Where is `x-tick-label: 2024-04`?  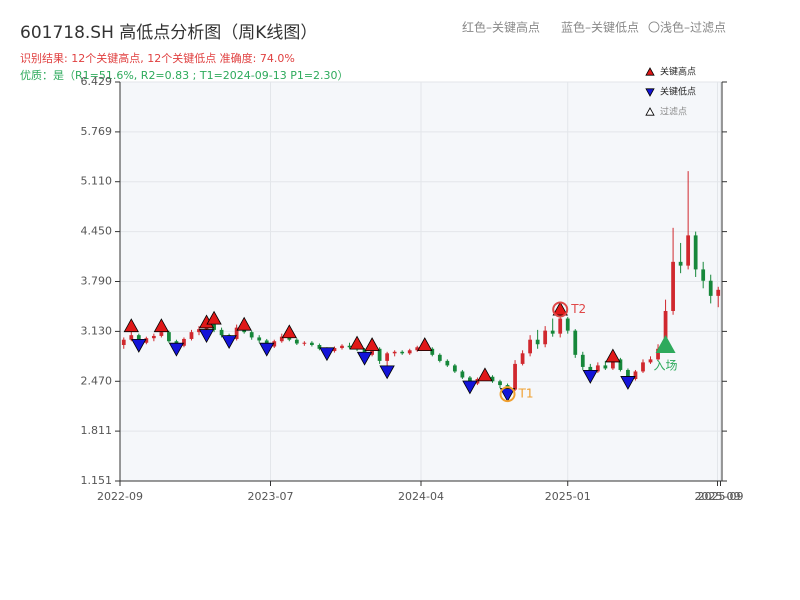 x-tick-label: 2024-04 is located at coordinates (421, 496).